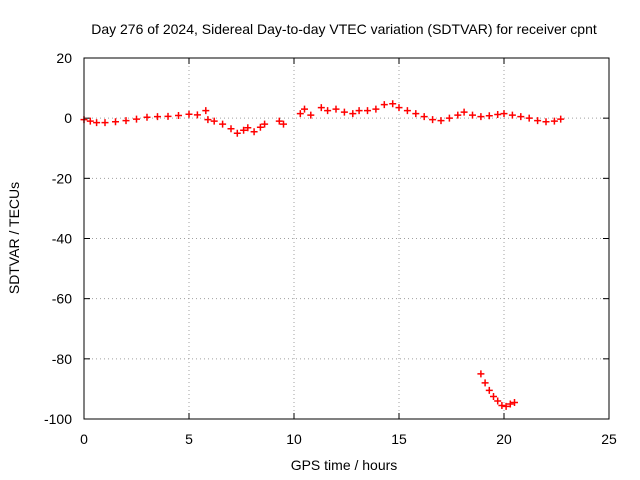 This screenshot has height=480, width=640. Describe the element at coordinates (58, 419) in the screenshot. I see `y-tick-label: -100` at that location.